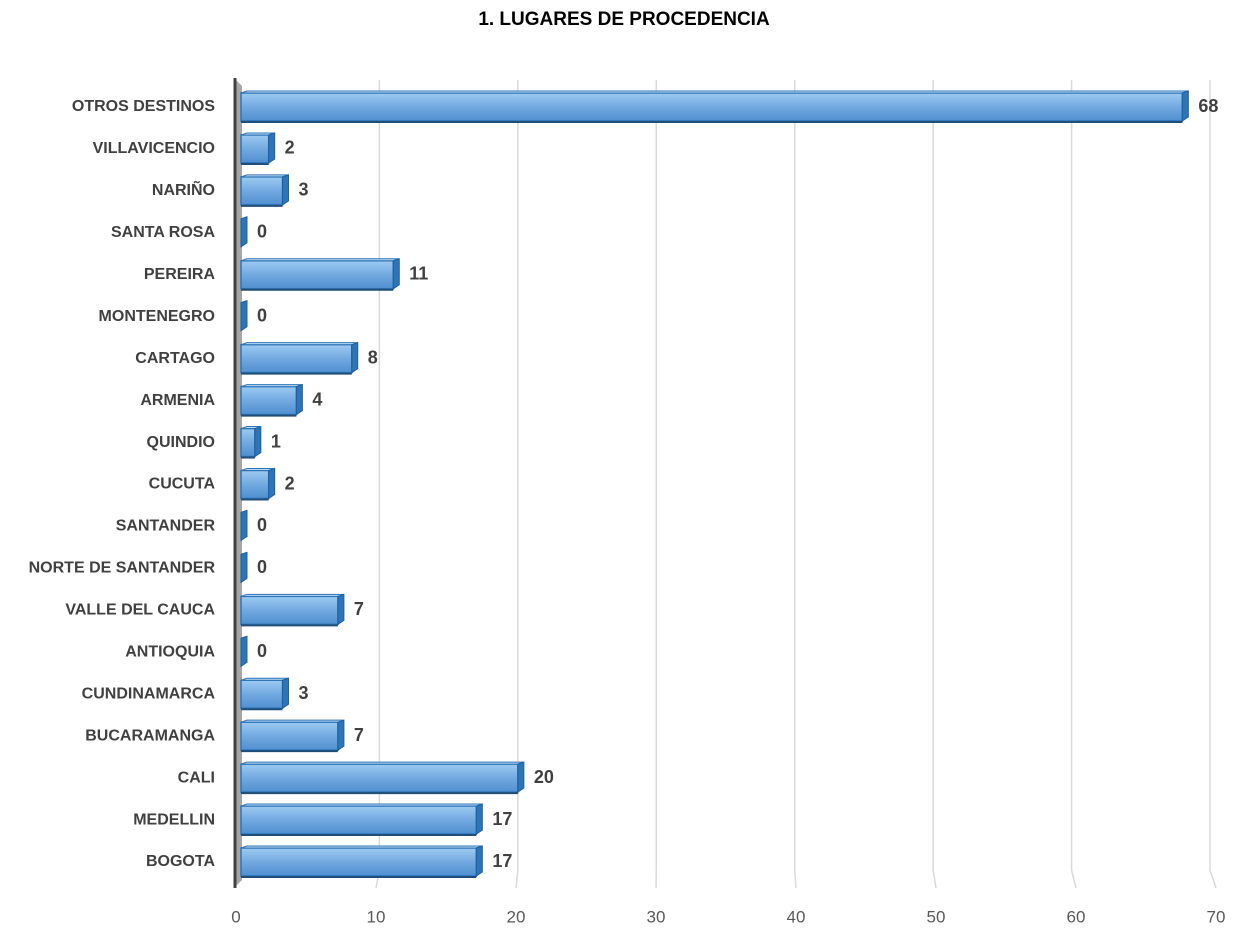 The image size is (1236, 930). Describe the element at coordinates (936, 916) in the screenshot. I see `x-tick-label: 50` at that location.